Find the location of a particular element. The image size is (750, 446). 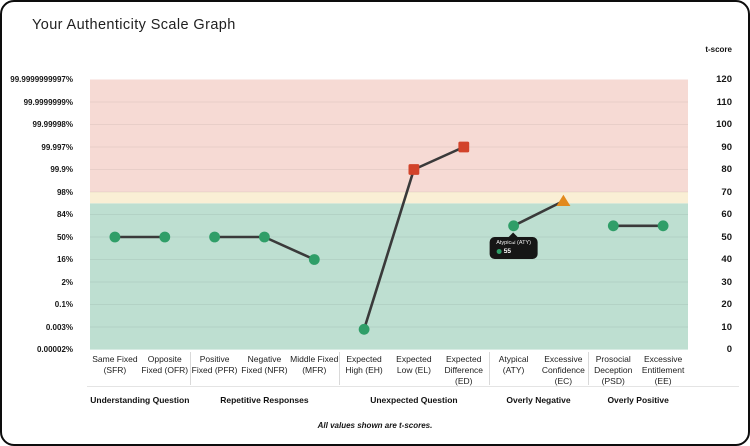

x-tick-expected-low-el: Expected Low (EL) is located at coordinates (414, 365).